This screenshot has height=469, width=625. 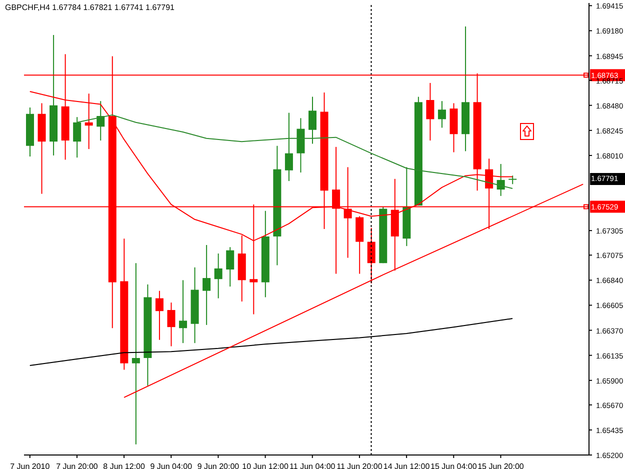 What do you see at coordinates (313, 465) in the screenshot?
I see `x-tick-label: 11 Jun 04:00` at bounding box center [313, 465].